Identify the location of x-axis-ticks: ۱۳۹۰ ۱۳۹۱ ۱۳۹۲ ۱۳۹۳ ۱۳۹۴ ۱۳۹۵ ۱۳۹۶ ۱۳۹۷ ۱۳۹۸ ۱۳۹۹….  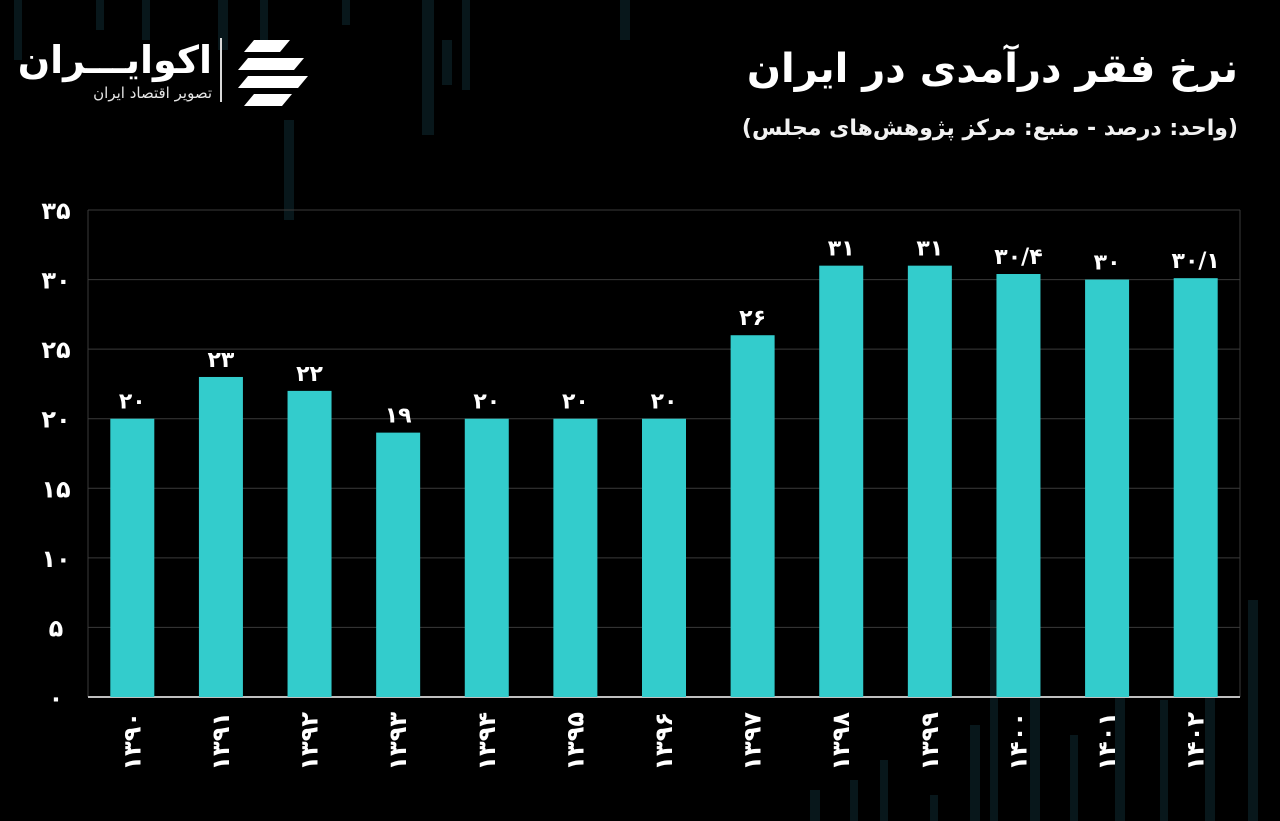
(663, 741).